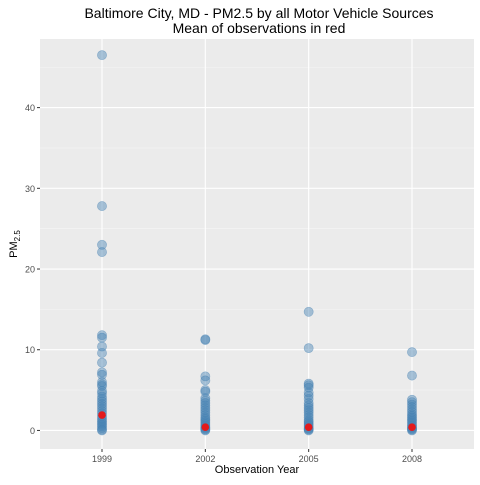  Describe the element at coordinates (412, 459) in the screenshot. I see `x-tick-label: 2008` at that location.